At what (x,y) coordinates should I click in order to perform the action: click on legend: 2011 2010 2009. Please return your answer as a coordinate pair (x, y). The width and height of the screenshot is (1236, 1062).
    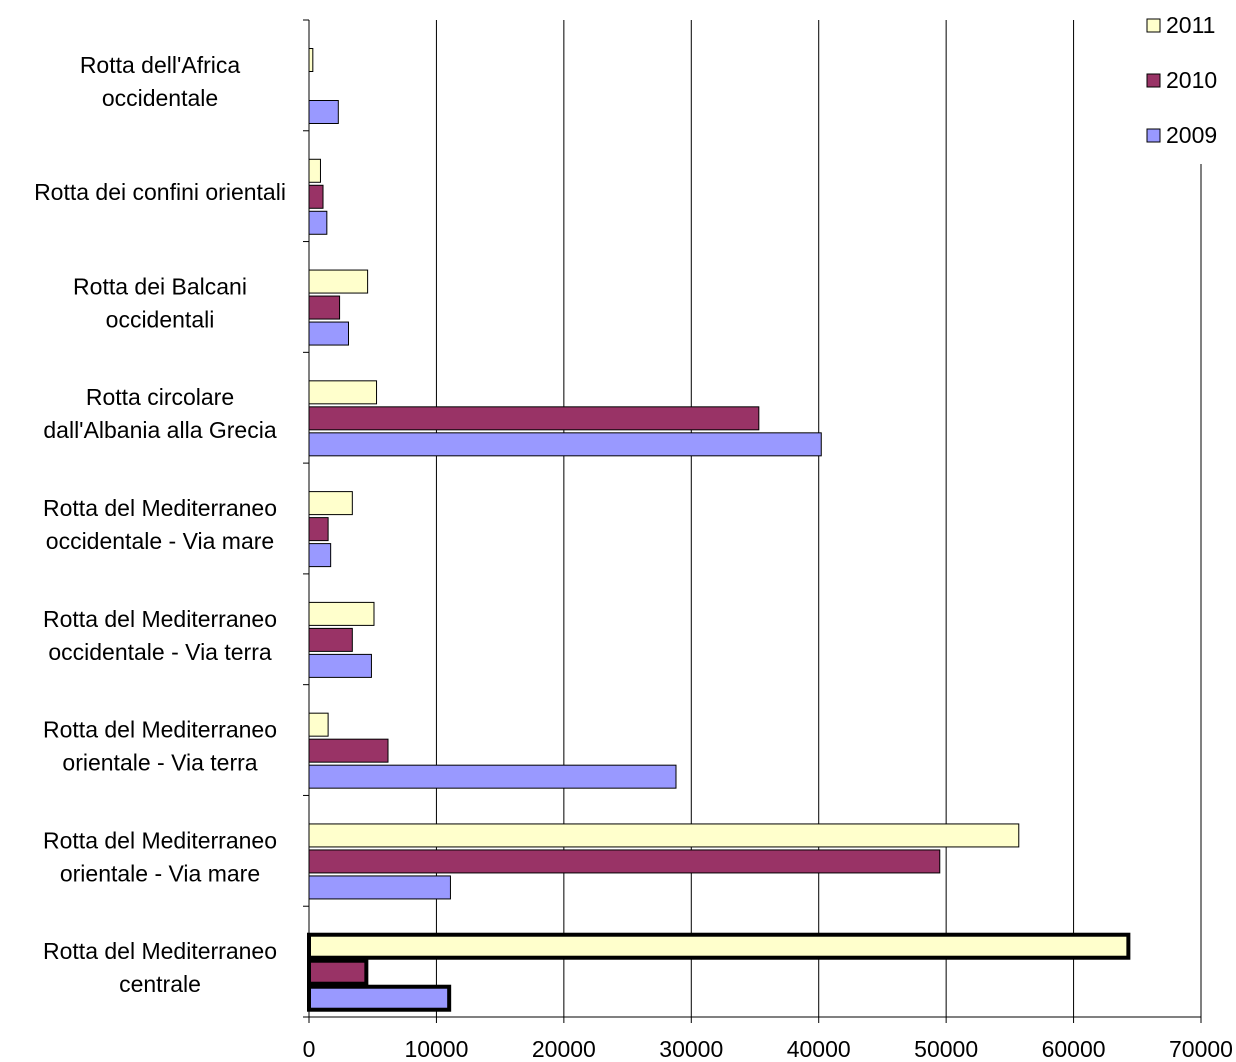
    Looking at the image, I should click on (1186, 84).